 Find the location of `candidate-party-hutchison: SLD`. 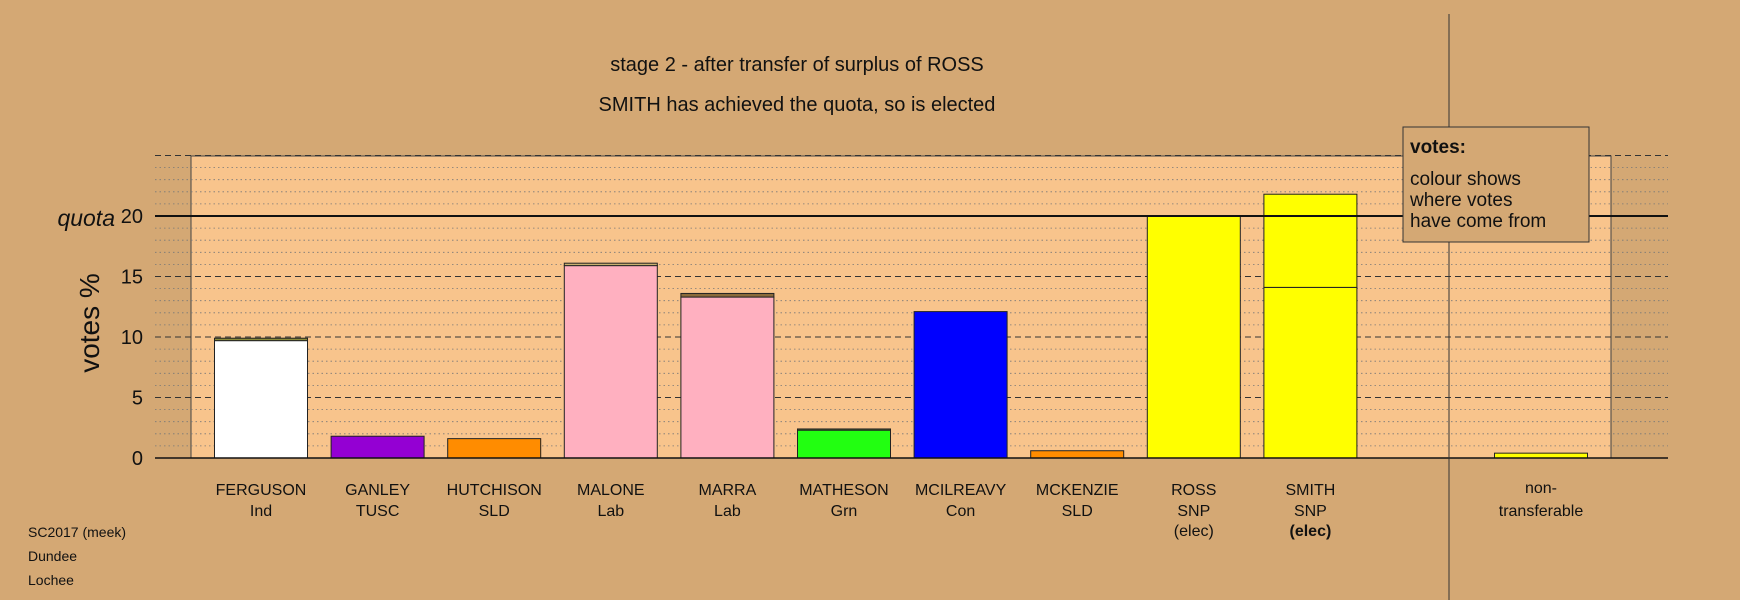

candidate-party-hutchison: SLD is located at coordinates (494, 511).